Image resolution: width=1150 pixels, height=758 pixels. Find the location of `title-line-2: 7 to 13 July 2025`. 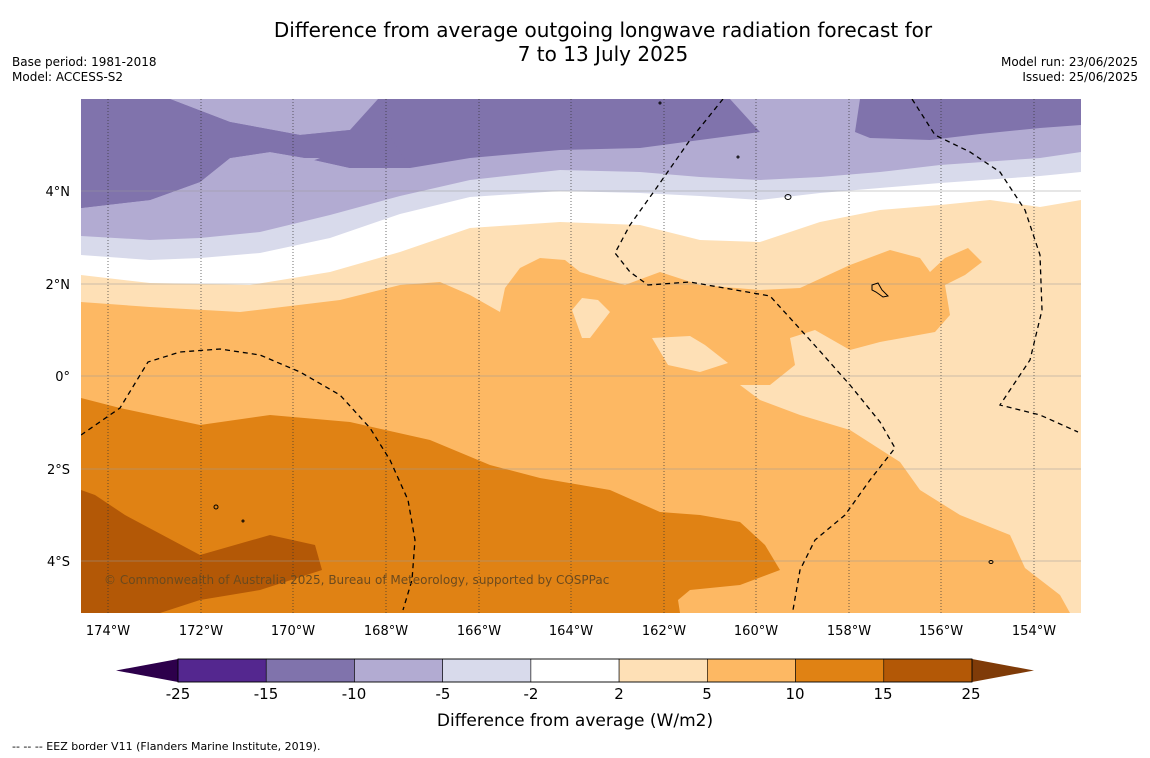

title-line-2: 7 to 13 July 2025 is located at coordinates (603, 54).